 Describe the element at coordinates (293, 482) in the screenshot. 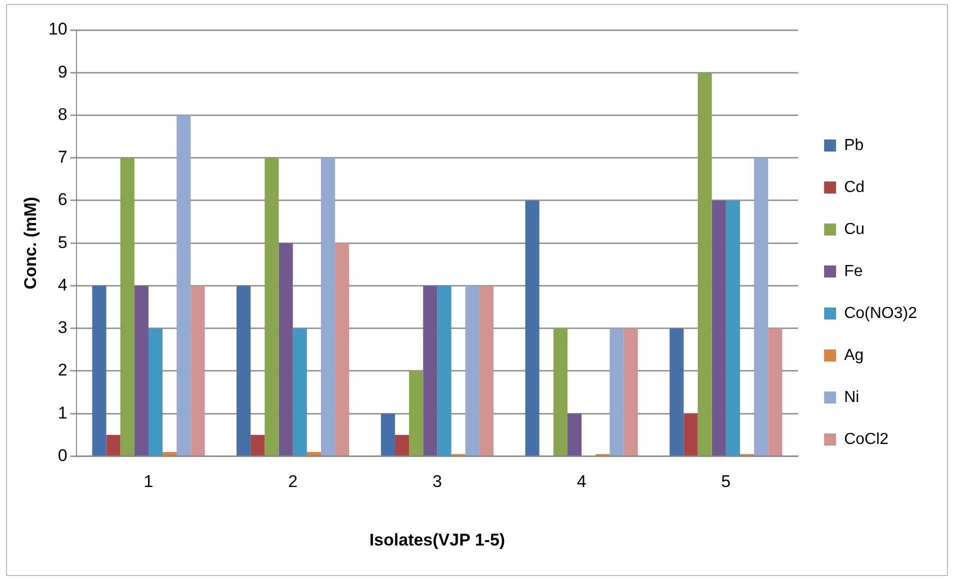

I see `x-tick-label: 2` at that location.